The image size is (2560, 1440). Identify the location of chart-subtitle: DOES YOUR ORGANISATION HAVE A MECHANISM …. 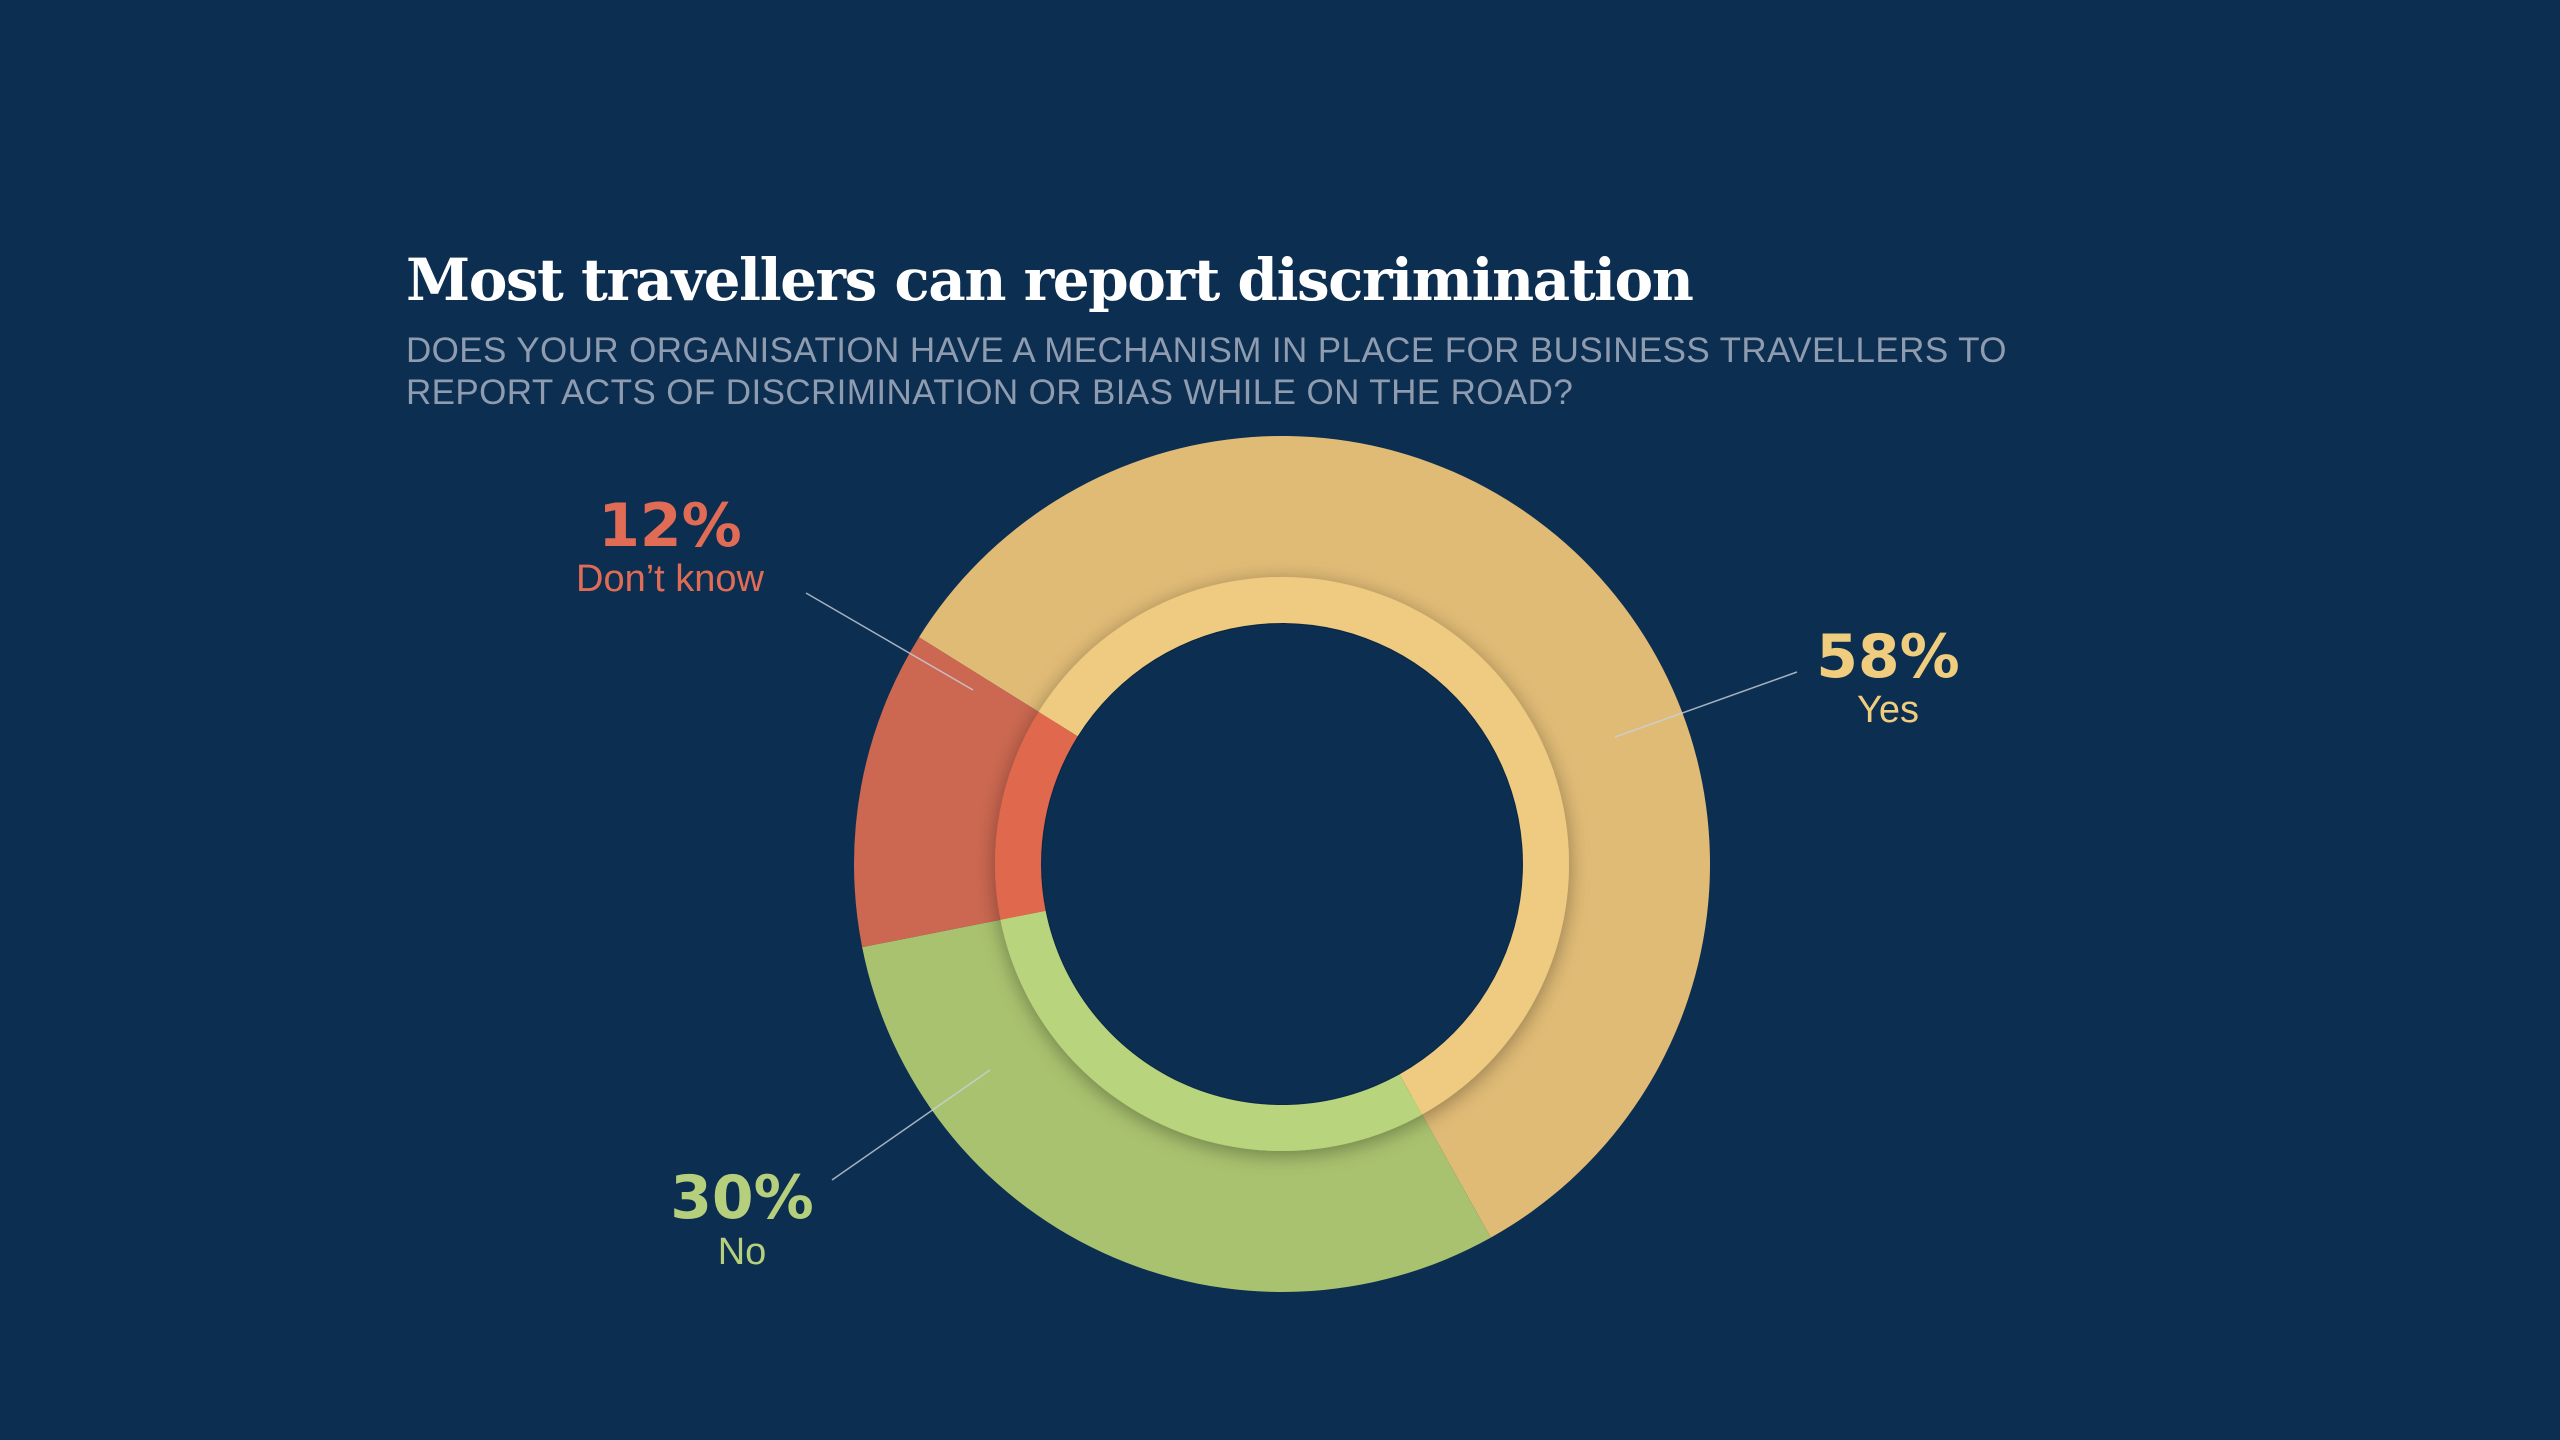
(1206, 371).